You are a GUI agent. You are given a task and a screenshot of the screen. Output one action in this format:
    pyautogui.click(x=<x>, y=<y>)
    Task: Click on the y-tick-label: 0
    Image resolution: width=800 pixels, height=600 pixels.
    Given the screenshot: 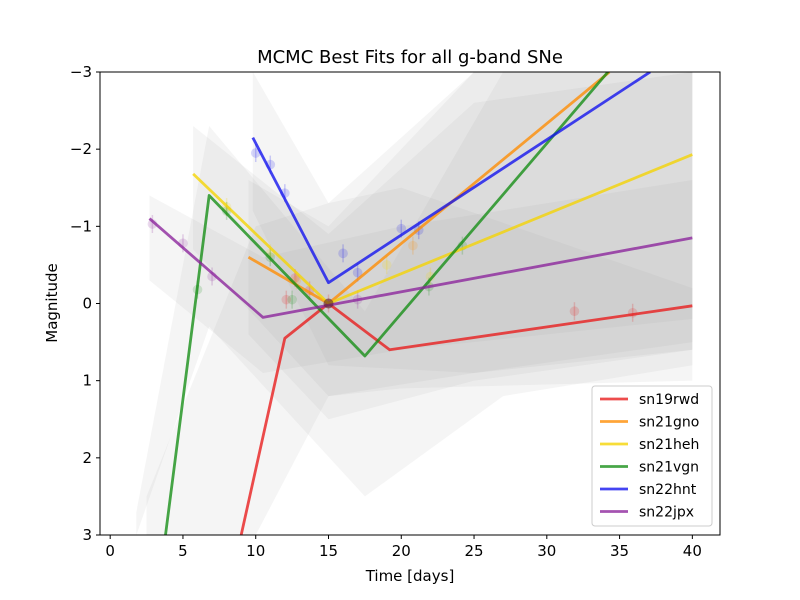 What is the action you would take?
    pyautogui.click(x=87, y=304)
    